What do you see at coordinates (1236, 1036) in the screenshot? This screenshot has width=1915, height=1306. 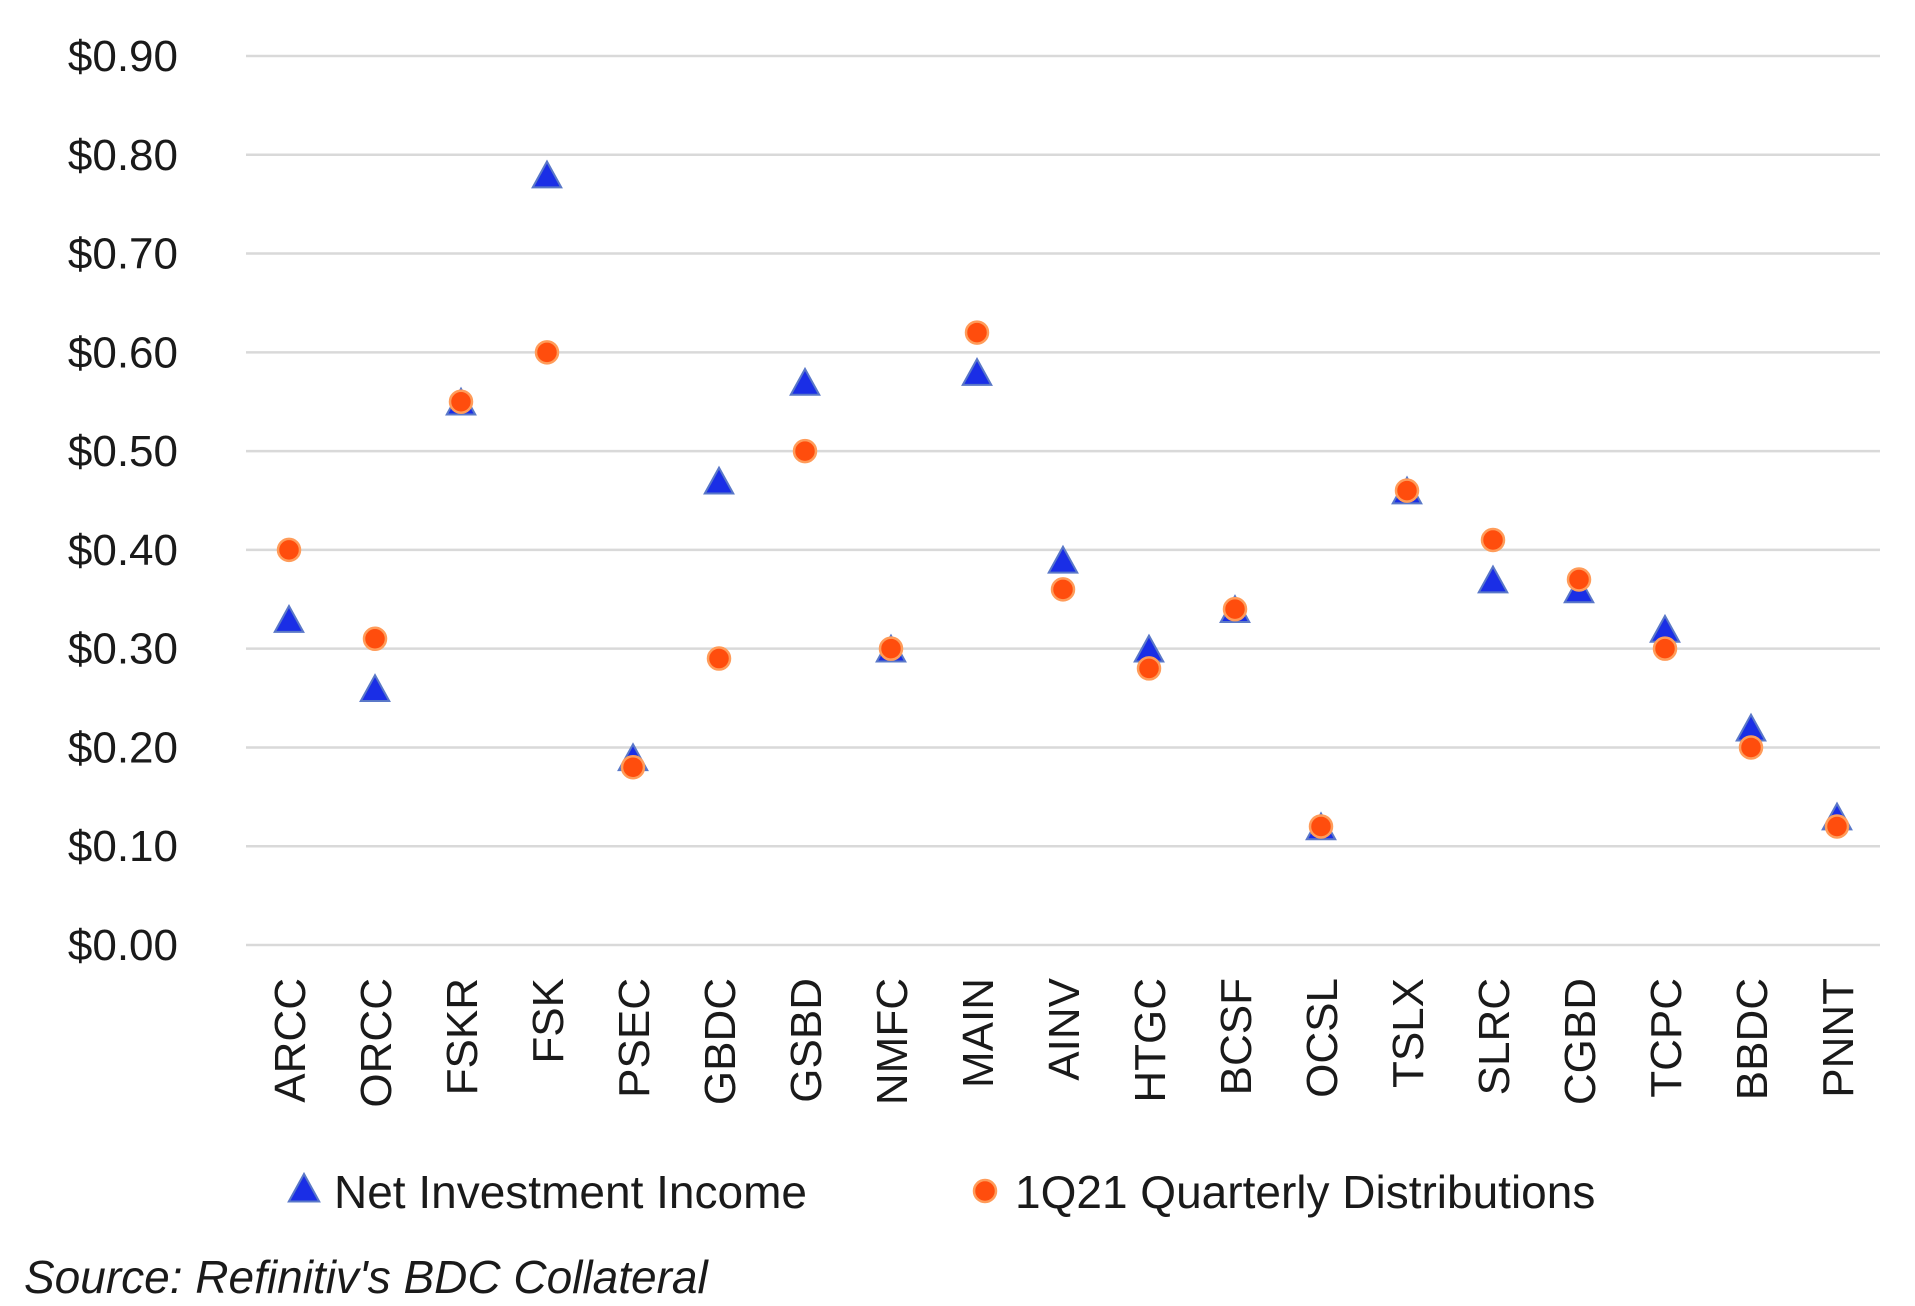 I see `x-tick-label: BCSF` at bounding box center [1236, 1036].